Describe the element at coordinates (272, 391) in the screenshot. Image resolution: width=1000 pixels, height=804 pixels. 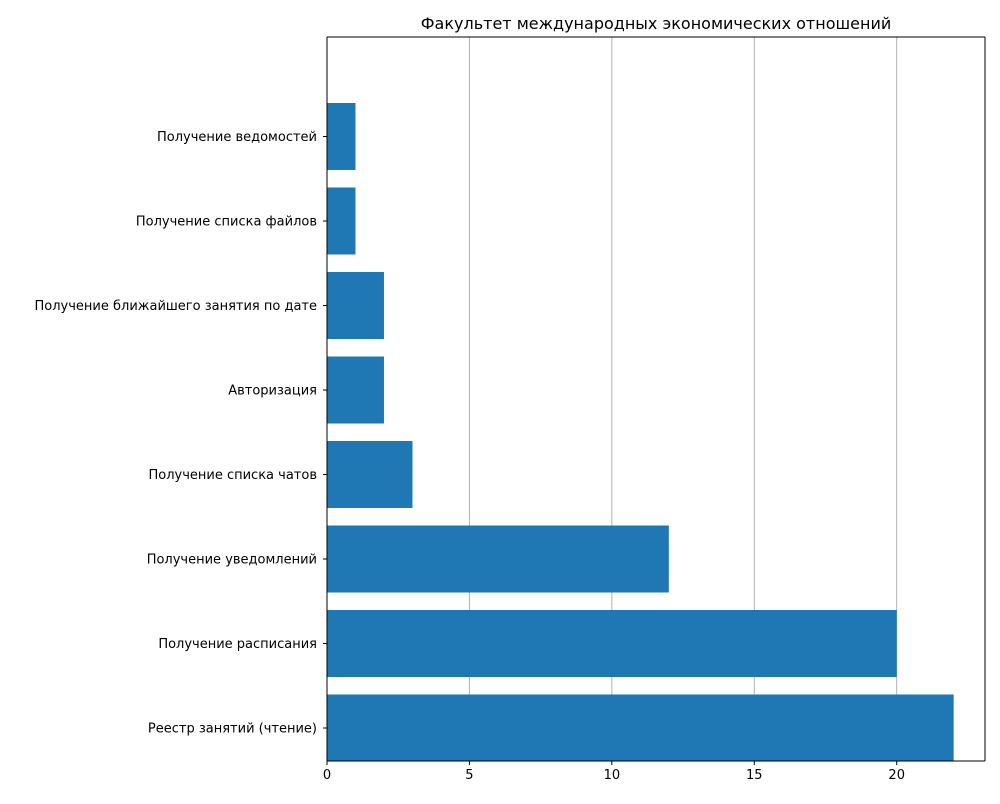
I see `y-tick-label-4: Авторизация` at that location.